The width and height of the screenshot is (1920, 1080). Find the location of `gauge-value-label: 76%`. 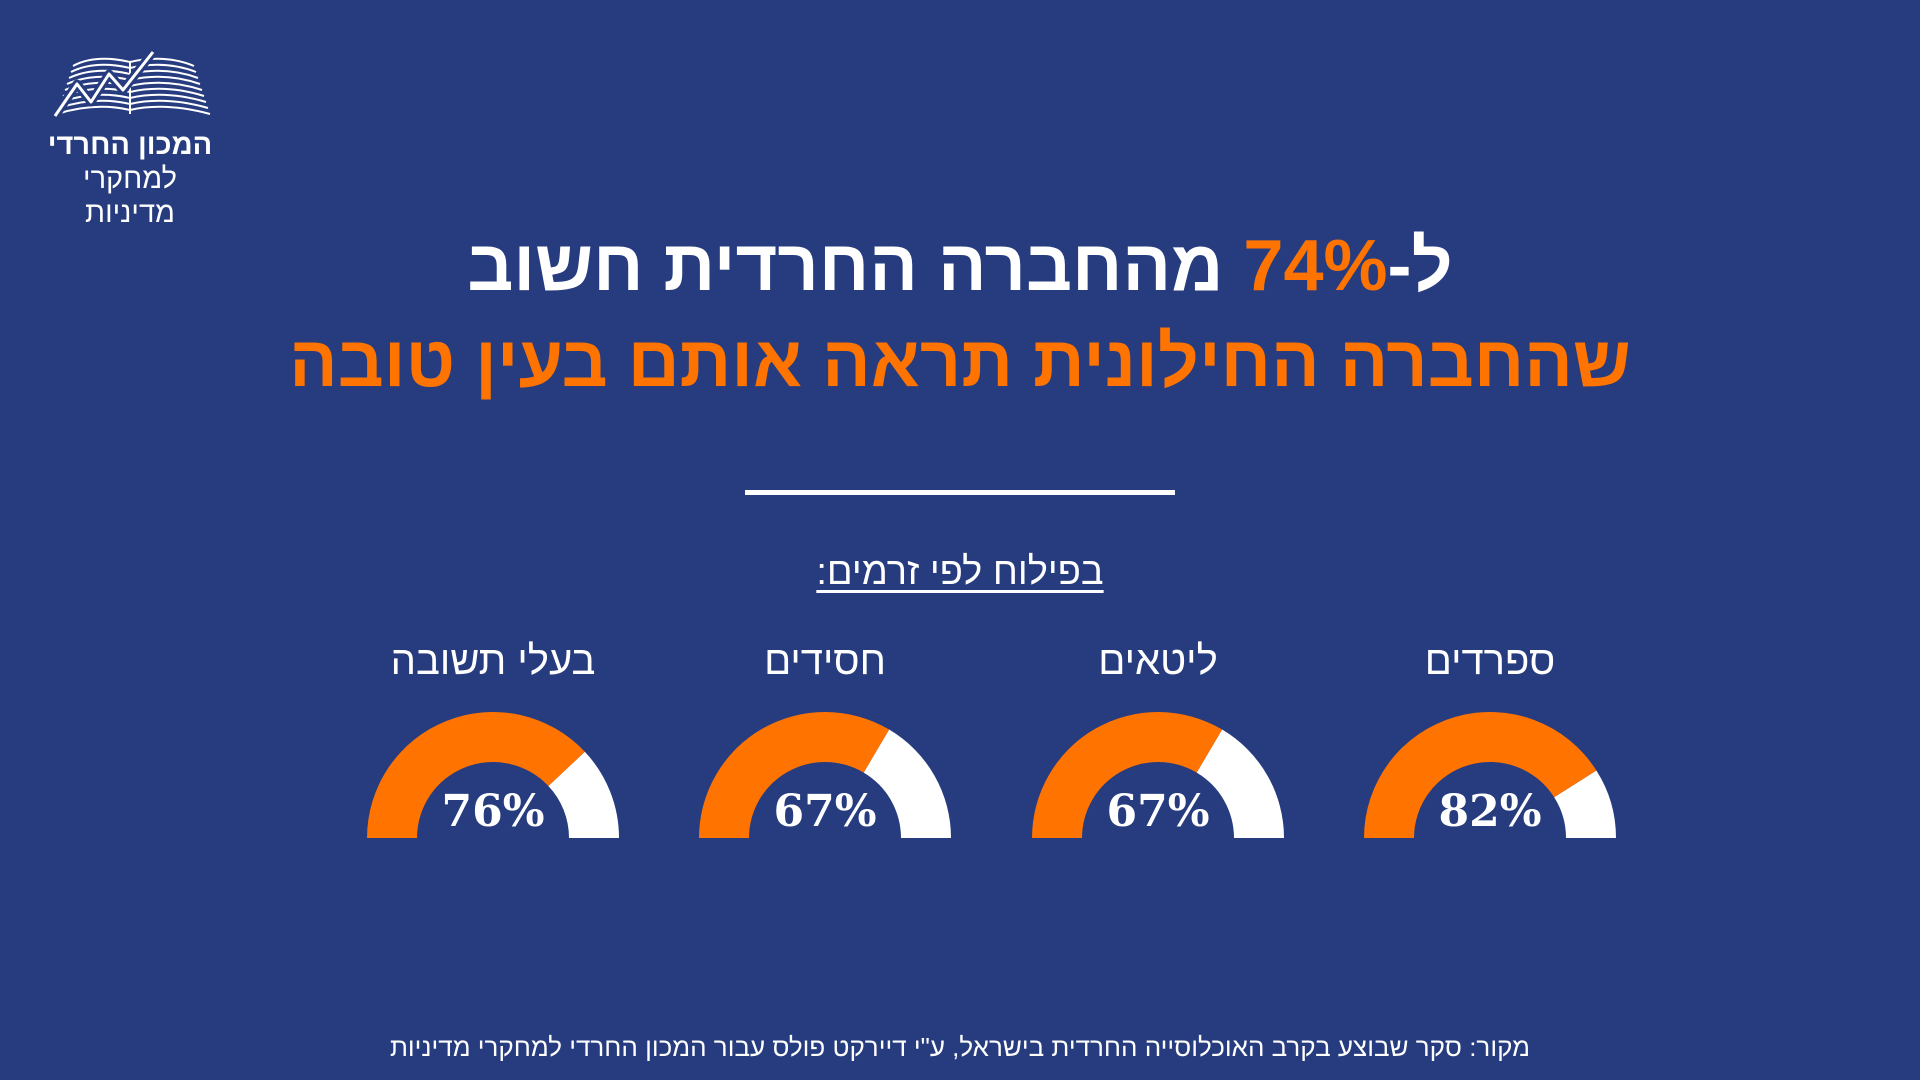

gauge-value-label: 76% is located at coordinates (492, 811).